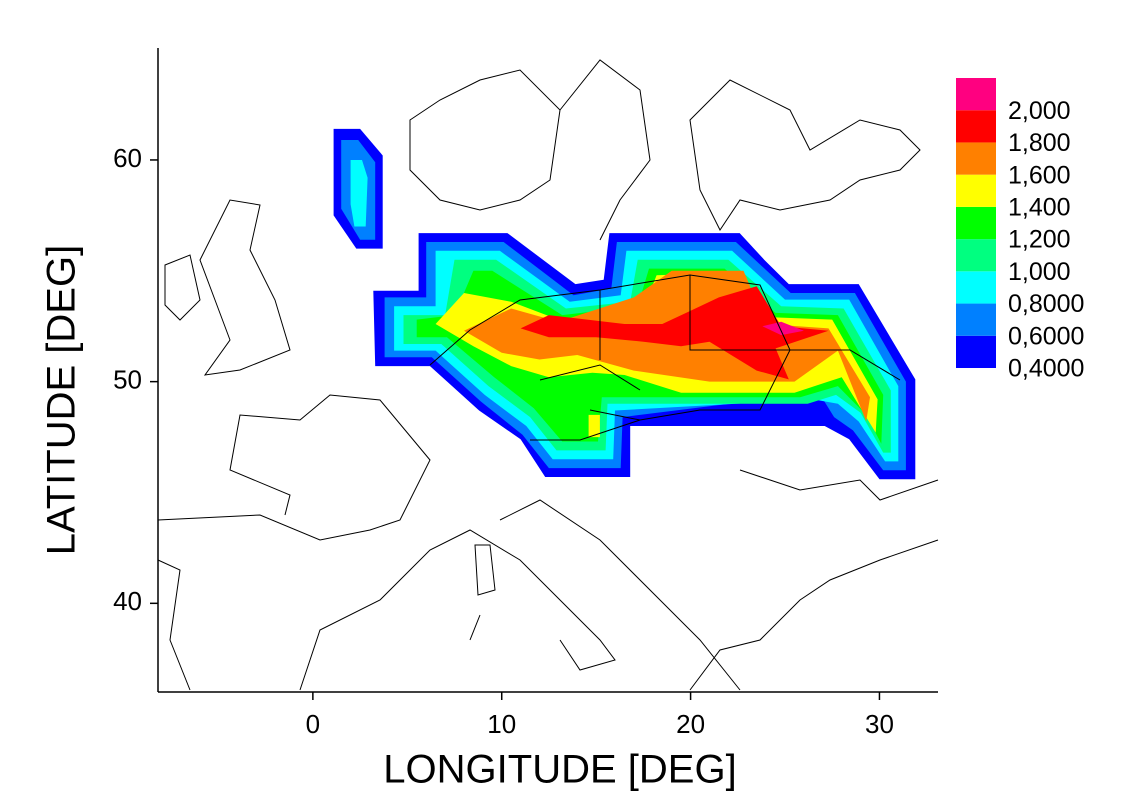 The width and height of the screenshot is (1133, 793). What do you see at coordinates (1039, 240) in the screenshot?
I see `colorbar-label: 1,200` at bounding box center [1039, 240].